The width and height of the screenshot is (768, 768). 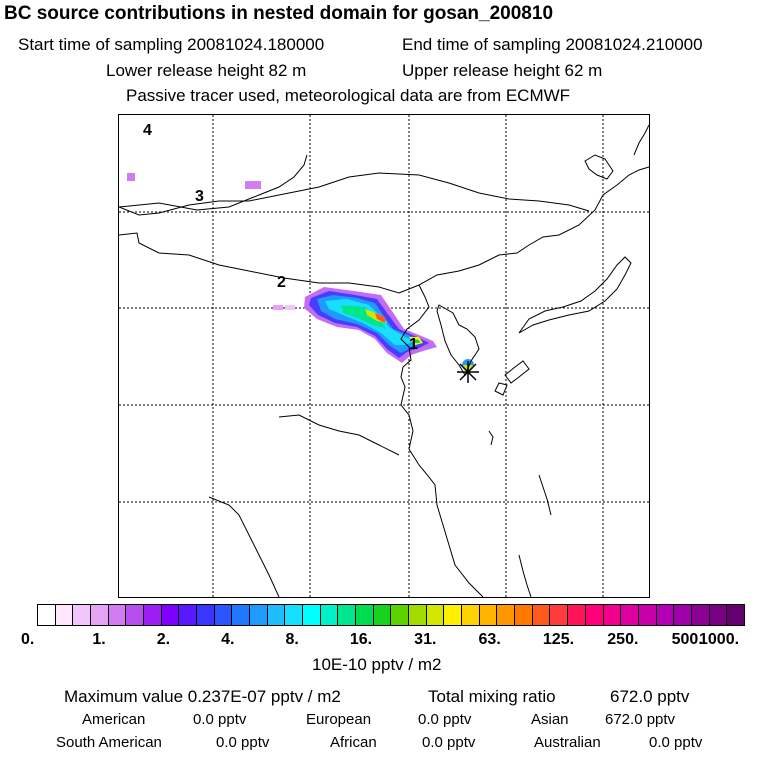 What do you see at coordinates (552, 44) in the screenshot?
I see `end-time: End time of sampling 20081024.210000` at bounding box center [552, 44].